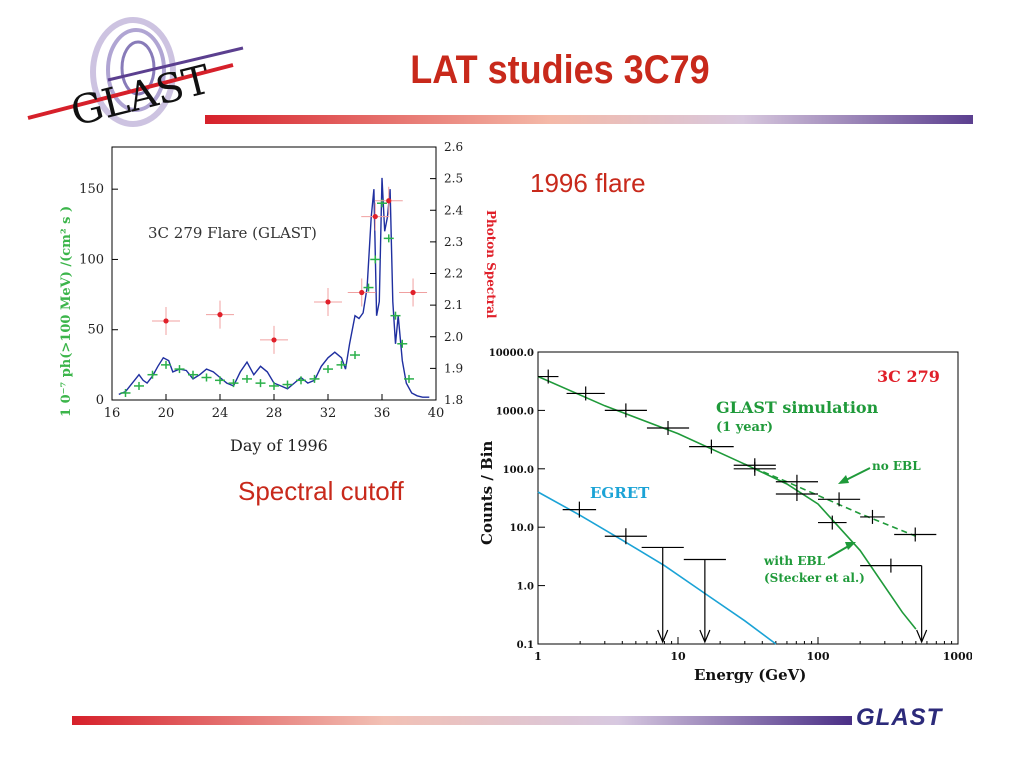 The width and height of the screenshot is (1024, 768). Describe the element at coordinates (487, 493) in the screenshot. I see `y-axis-label: Counts / Bin` at that location.